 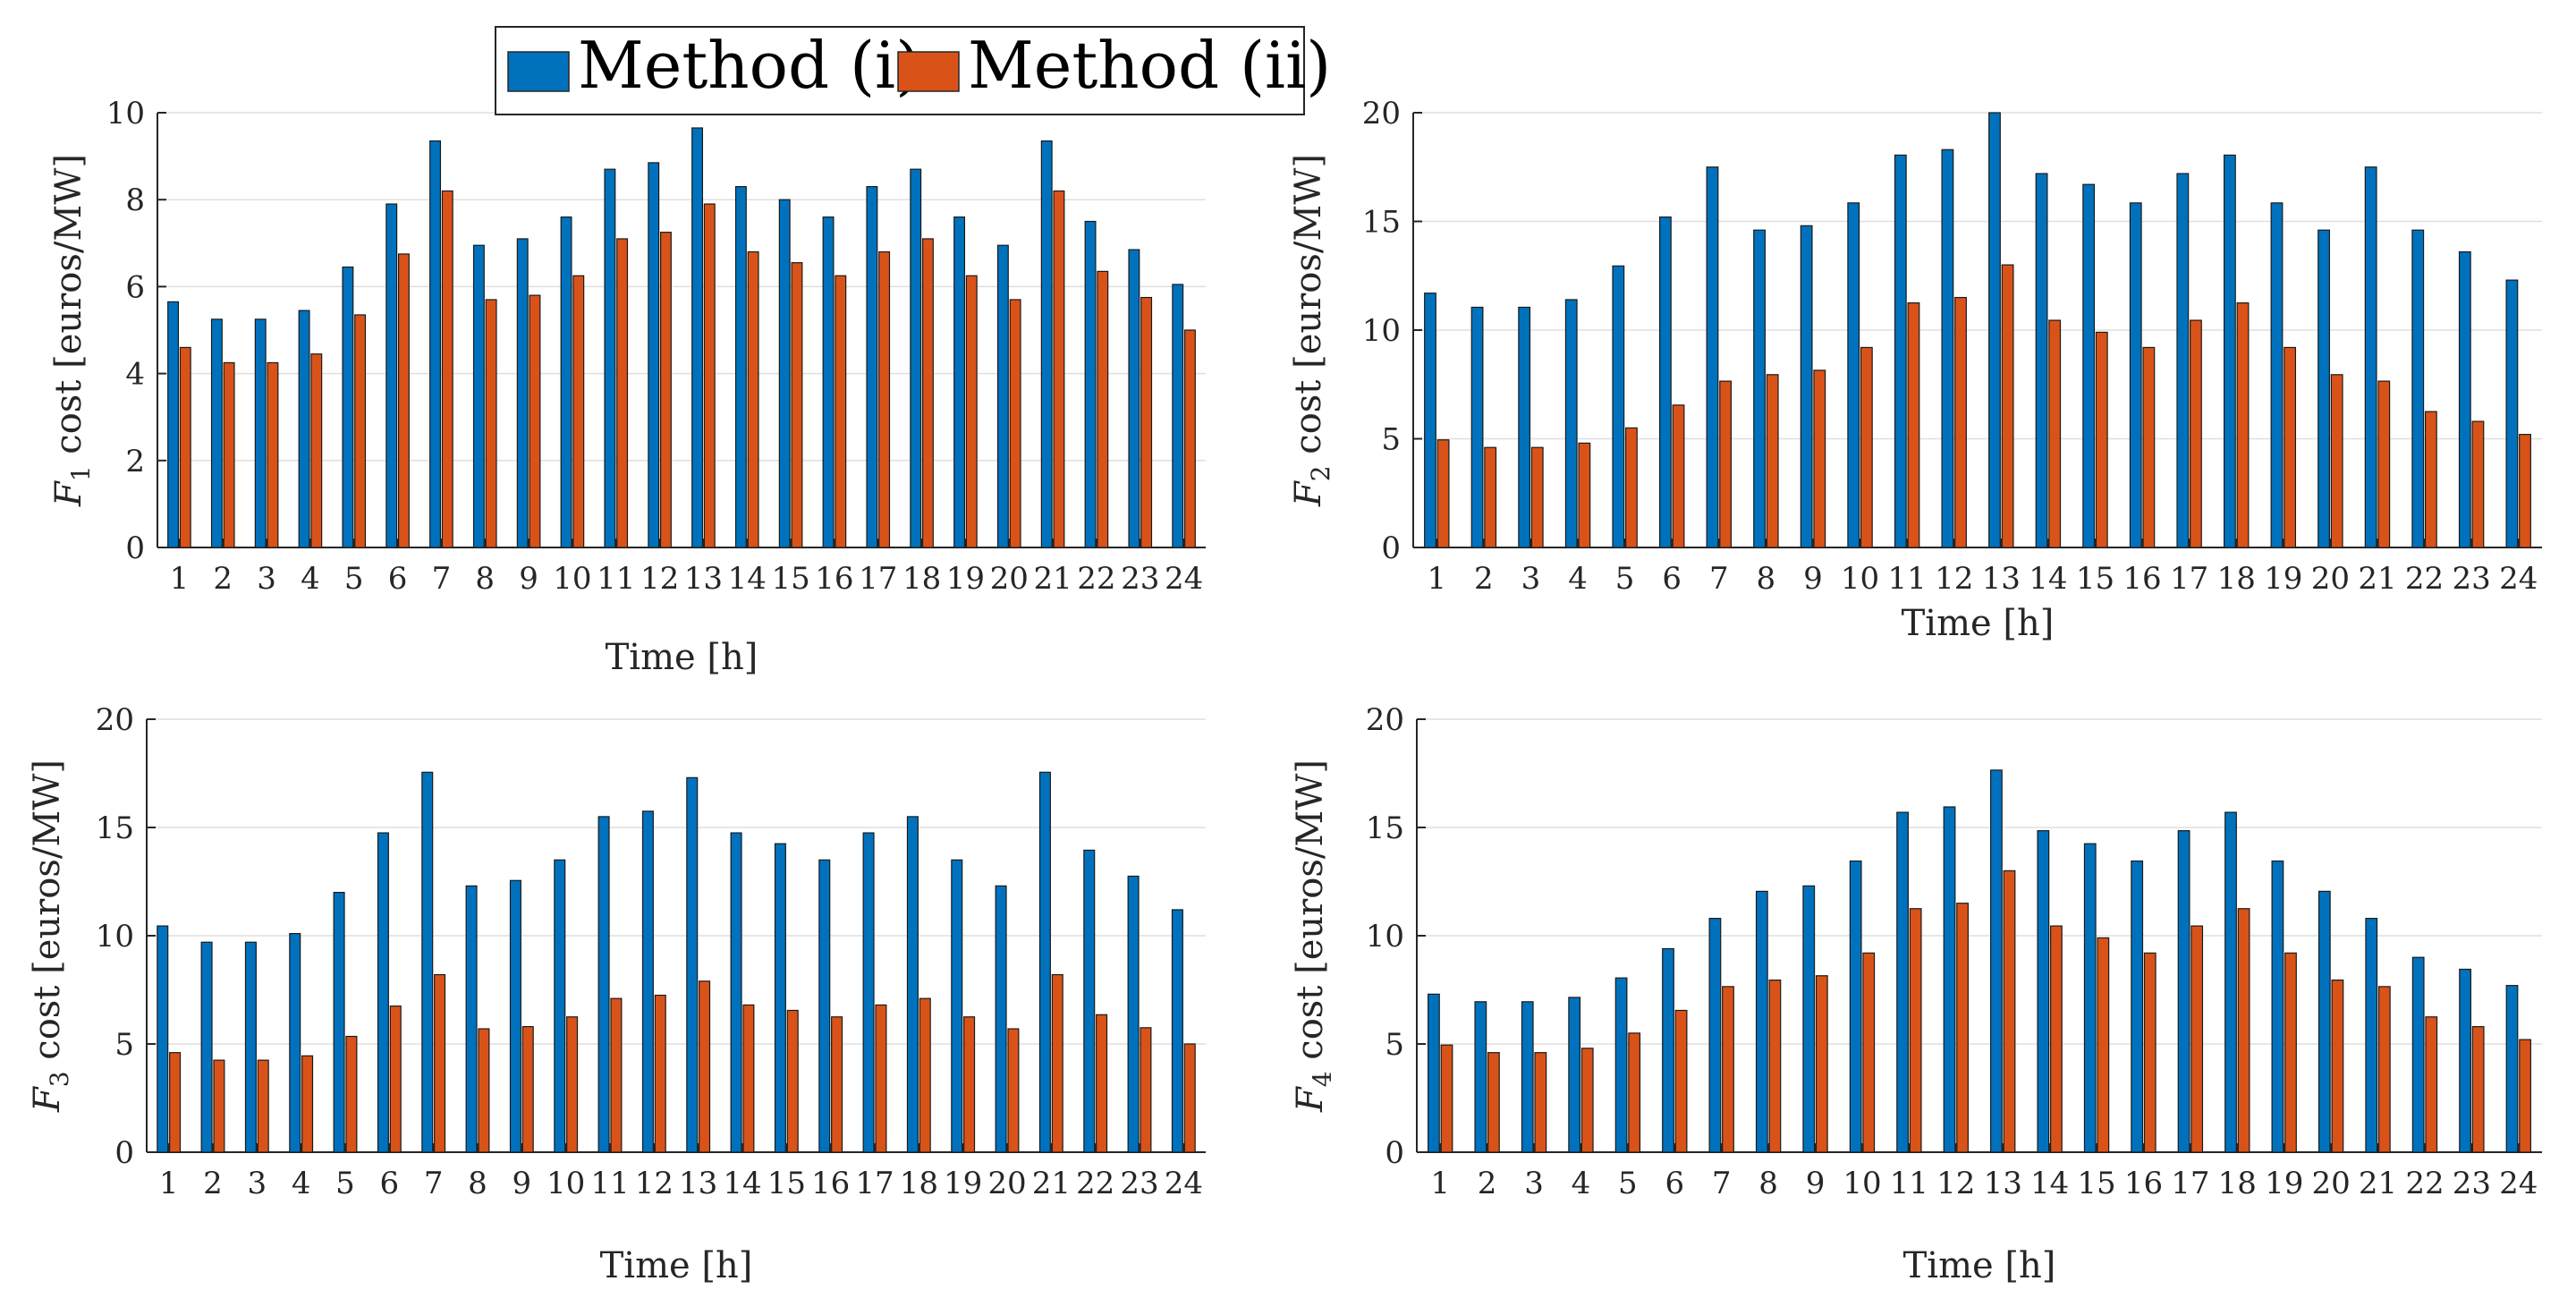 I want to click on x-tick-label: 4, so click(x=310, y=579).